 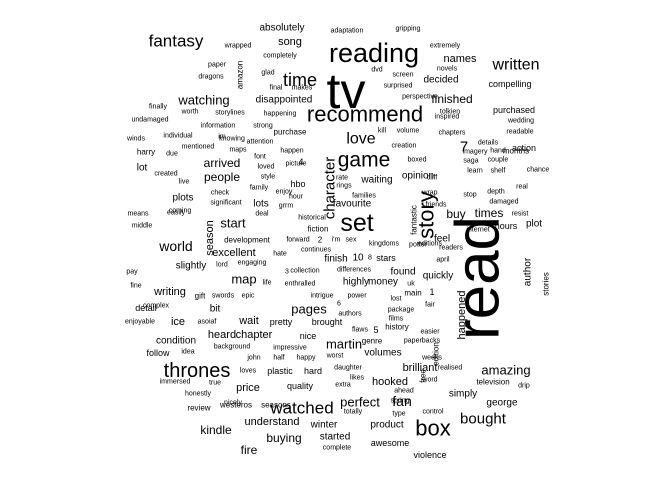 What do you see at coordinates (280, 254) in the screenshot?
I see `word-170: hate` at bounding box center [280, 254].